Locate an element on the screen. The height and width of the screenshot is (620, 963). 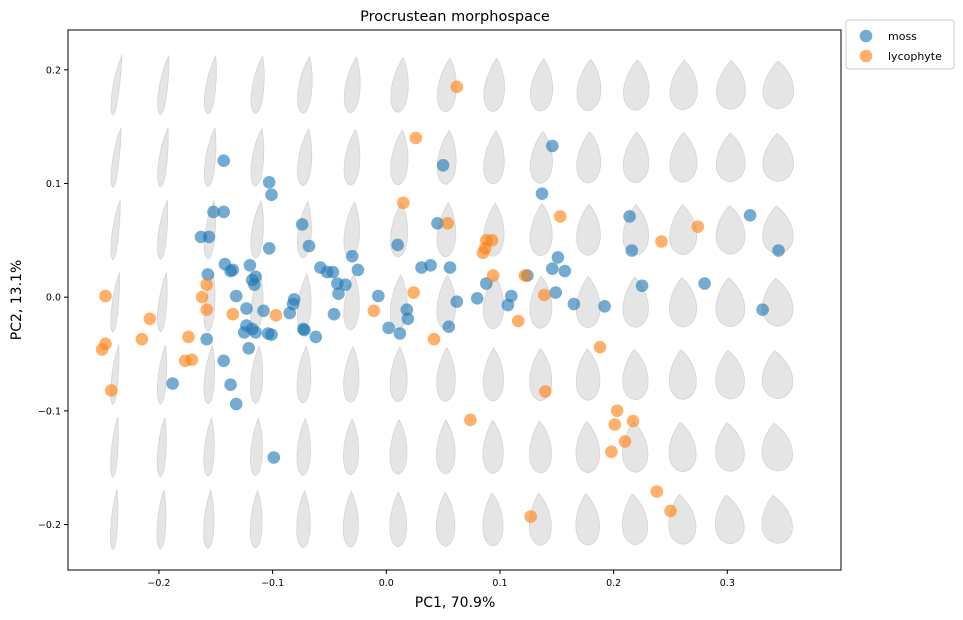
legend: moss lycophyte is located at coordinates (900, 44).